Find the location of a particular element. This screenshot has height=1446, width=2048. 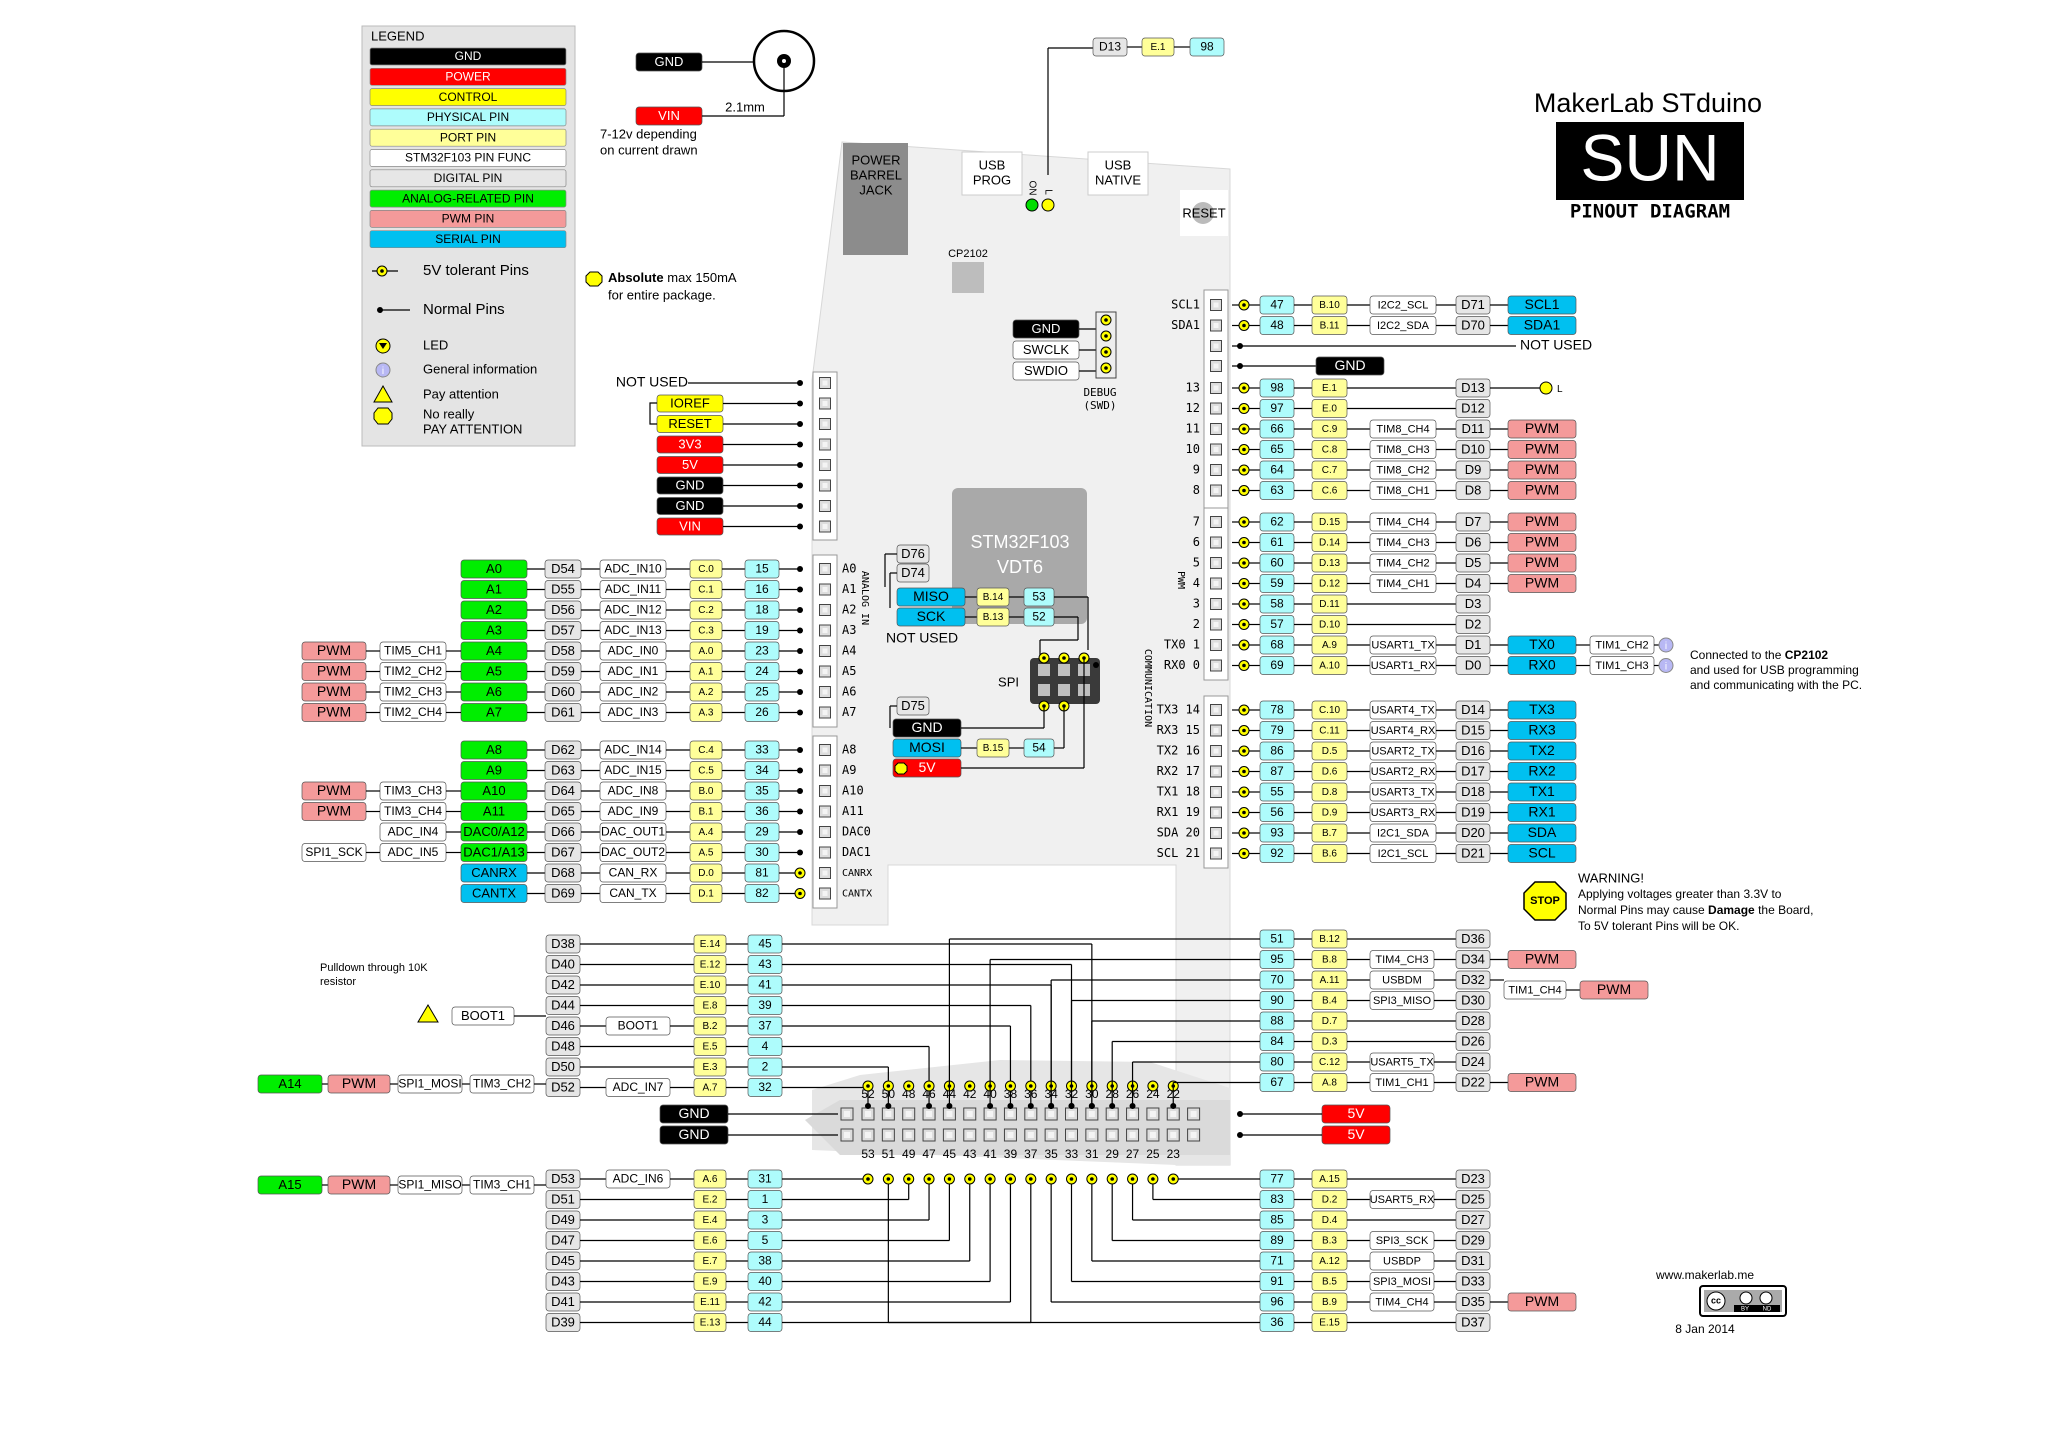

pin-label-text: D26 is located at coordinates (1473, 1040).